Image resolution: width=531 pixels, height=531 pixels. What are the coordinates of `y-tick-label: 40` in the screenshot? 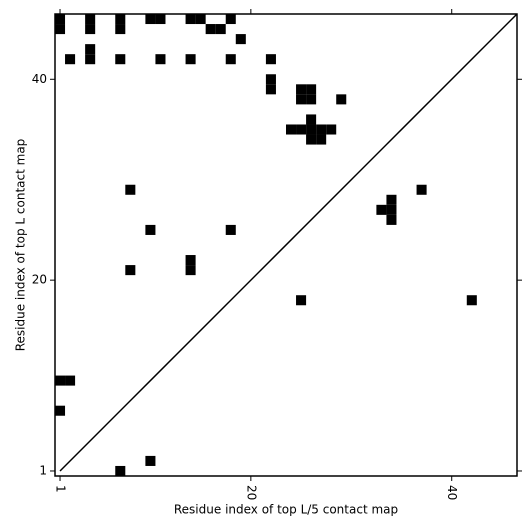 It's located at (39, 79).